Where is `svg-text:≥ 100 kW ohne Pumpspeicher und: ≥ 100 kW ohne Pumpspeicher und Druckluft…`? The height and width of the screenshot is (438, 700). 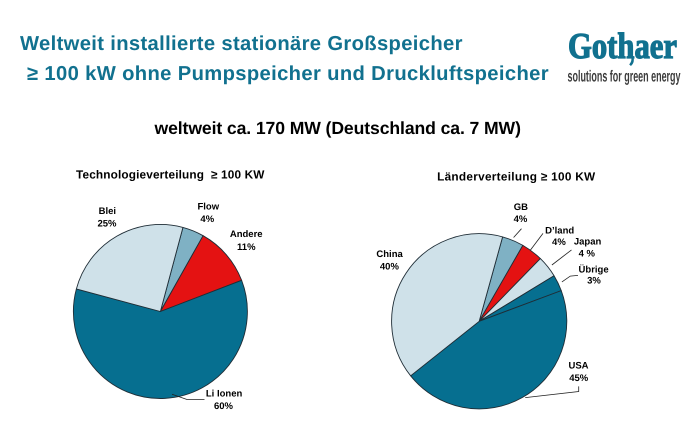 svg-text:≥ 100 kW ohne Pumpspeicher und: ≥ 100 kW ohne Pumpspeicher und Druckluft… is located at coordinates (288, 74).